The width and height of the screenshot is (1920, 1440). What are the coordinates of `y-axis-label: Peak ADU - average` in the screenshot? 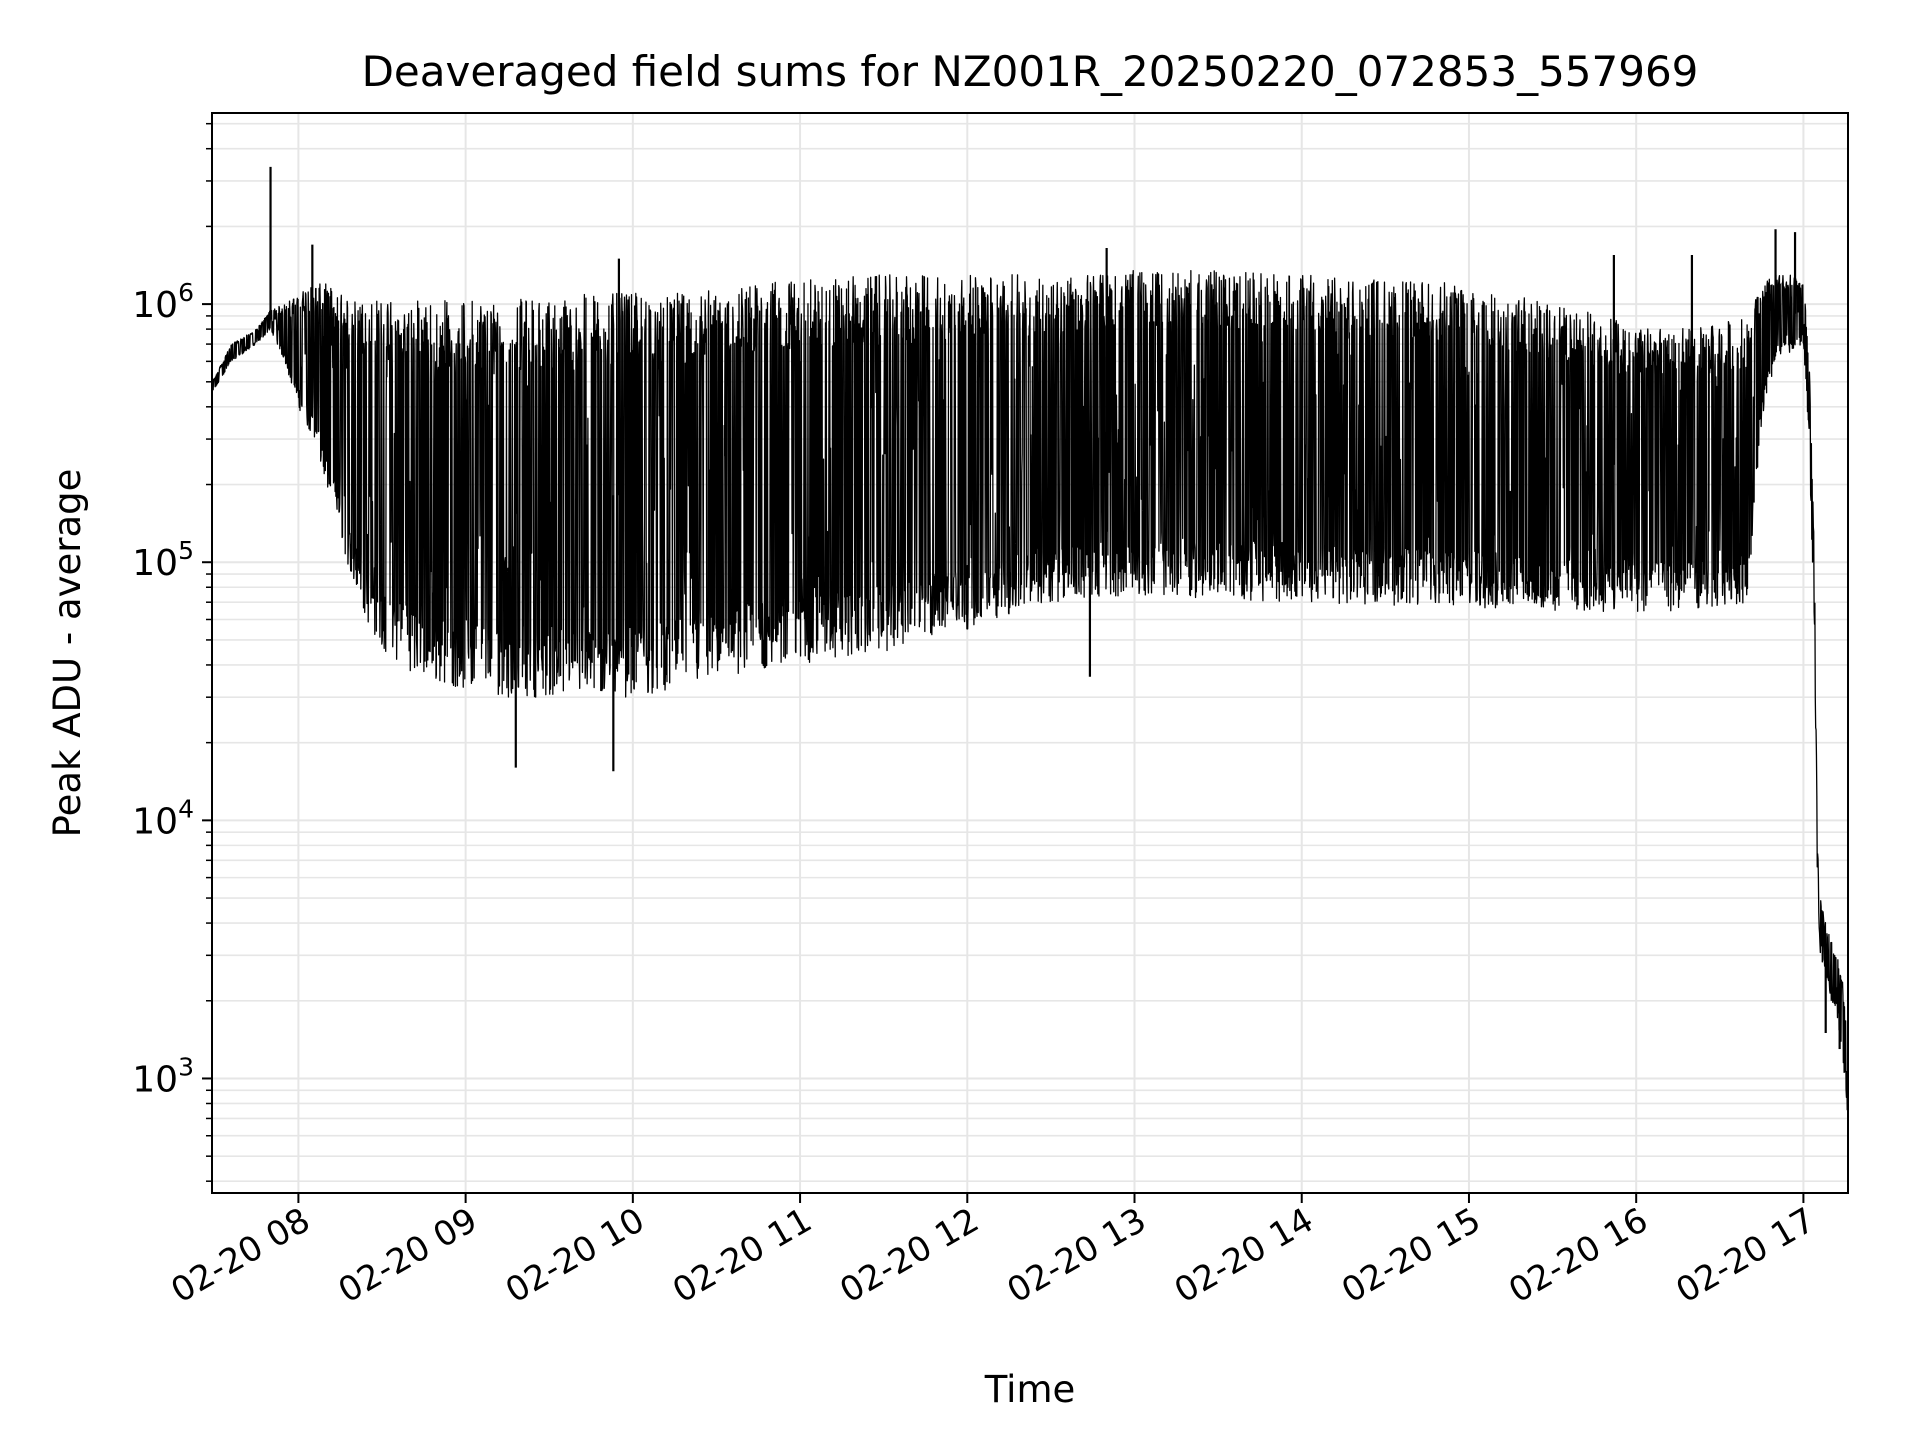 It's located at (67, 653).